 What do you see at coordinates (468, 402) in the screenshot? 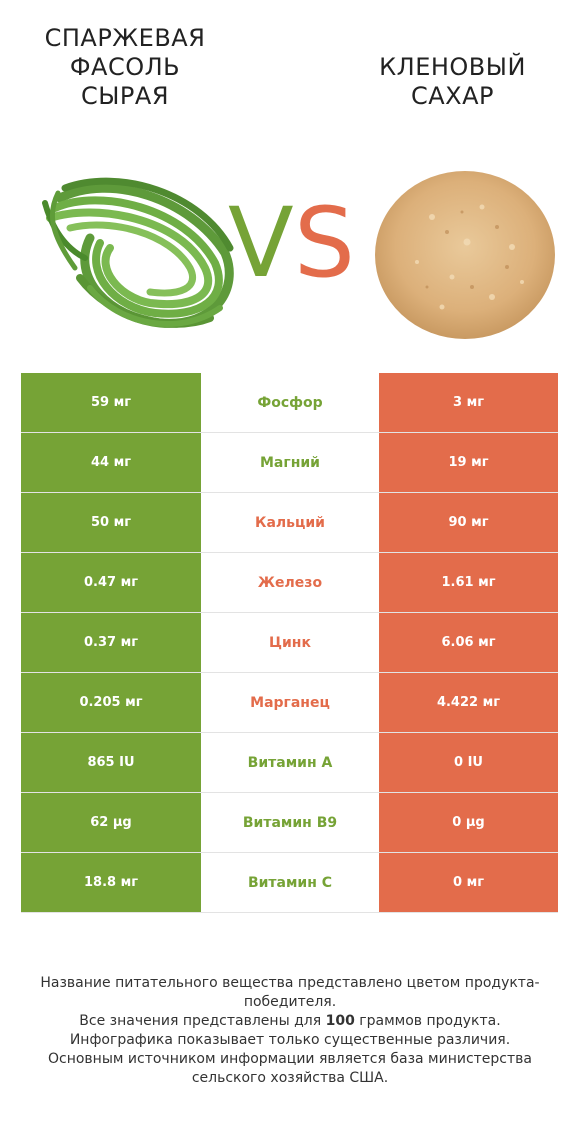
I see `right-value: 3 мг` at bounding box center [468, 402].